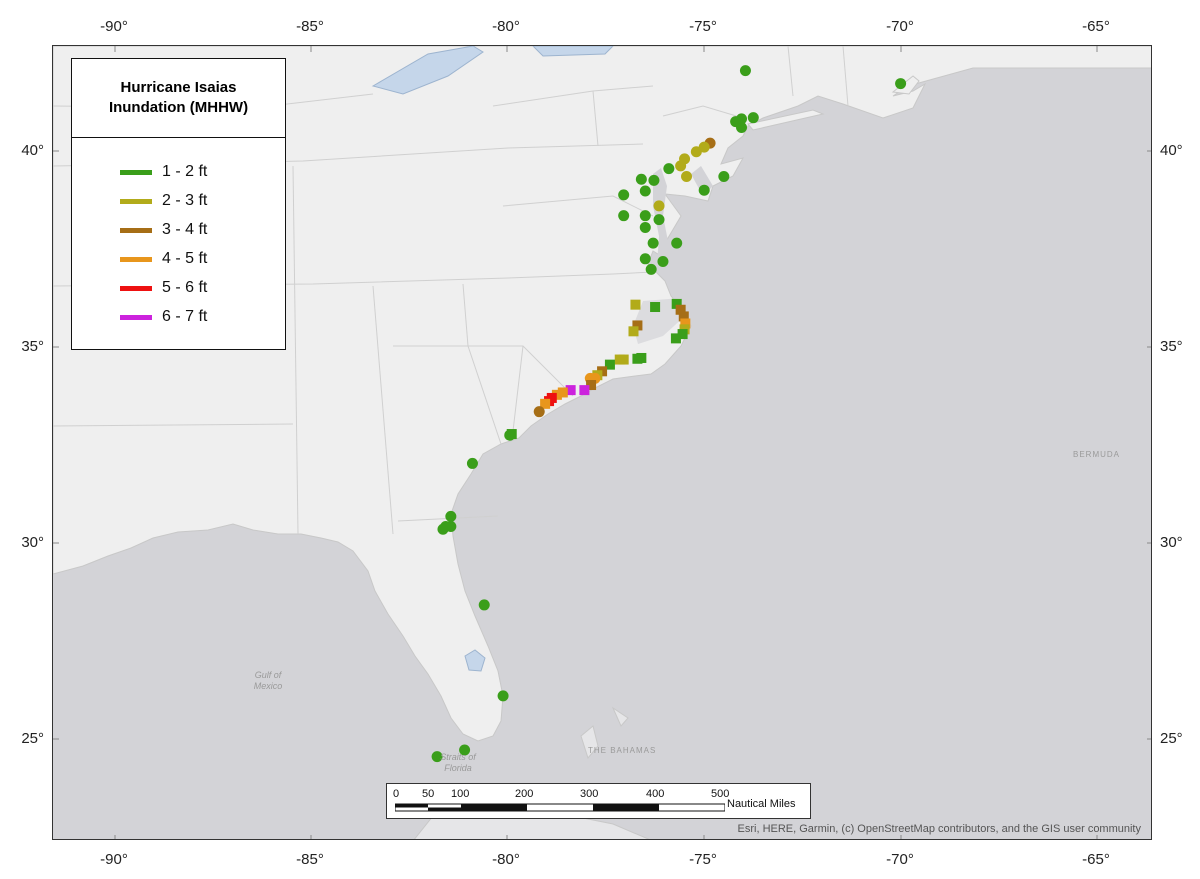  I want to click on legend-item-6-7ft: 6 - 7 ft, so click(163, 317).